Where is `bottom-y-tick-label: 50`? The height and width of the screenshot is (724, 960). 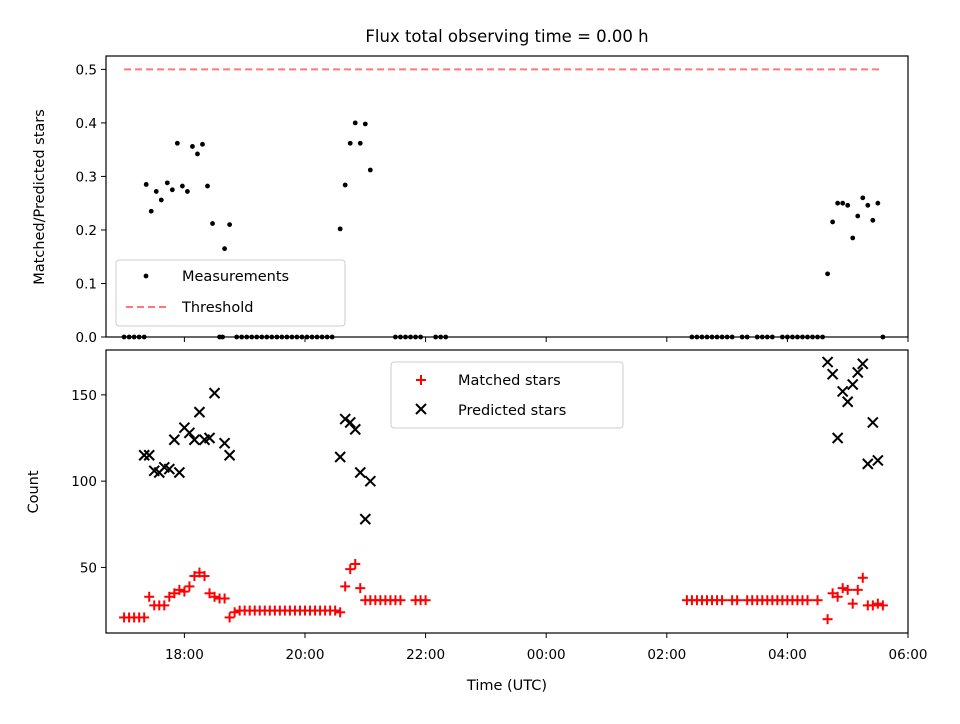
bottom-y-tick-label: 50 is located at coordinates (88, 568).